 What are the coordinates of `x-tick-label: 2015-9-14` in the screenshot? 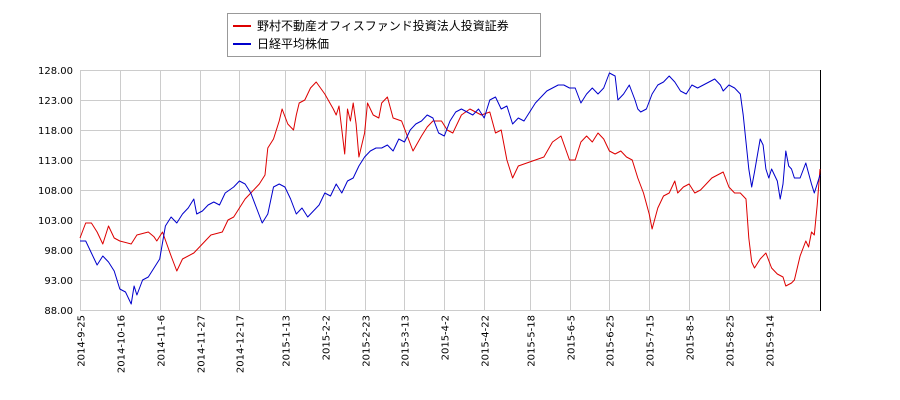 It's located at (771, 341).